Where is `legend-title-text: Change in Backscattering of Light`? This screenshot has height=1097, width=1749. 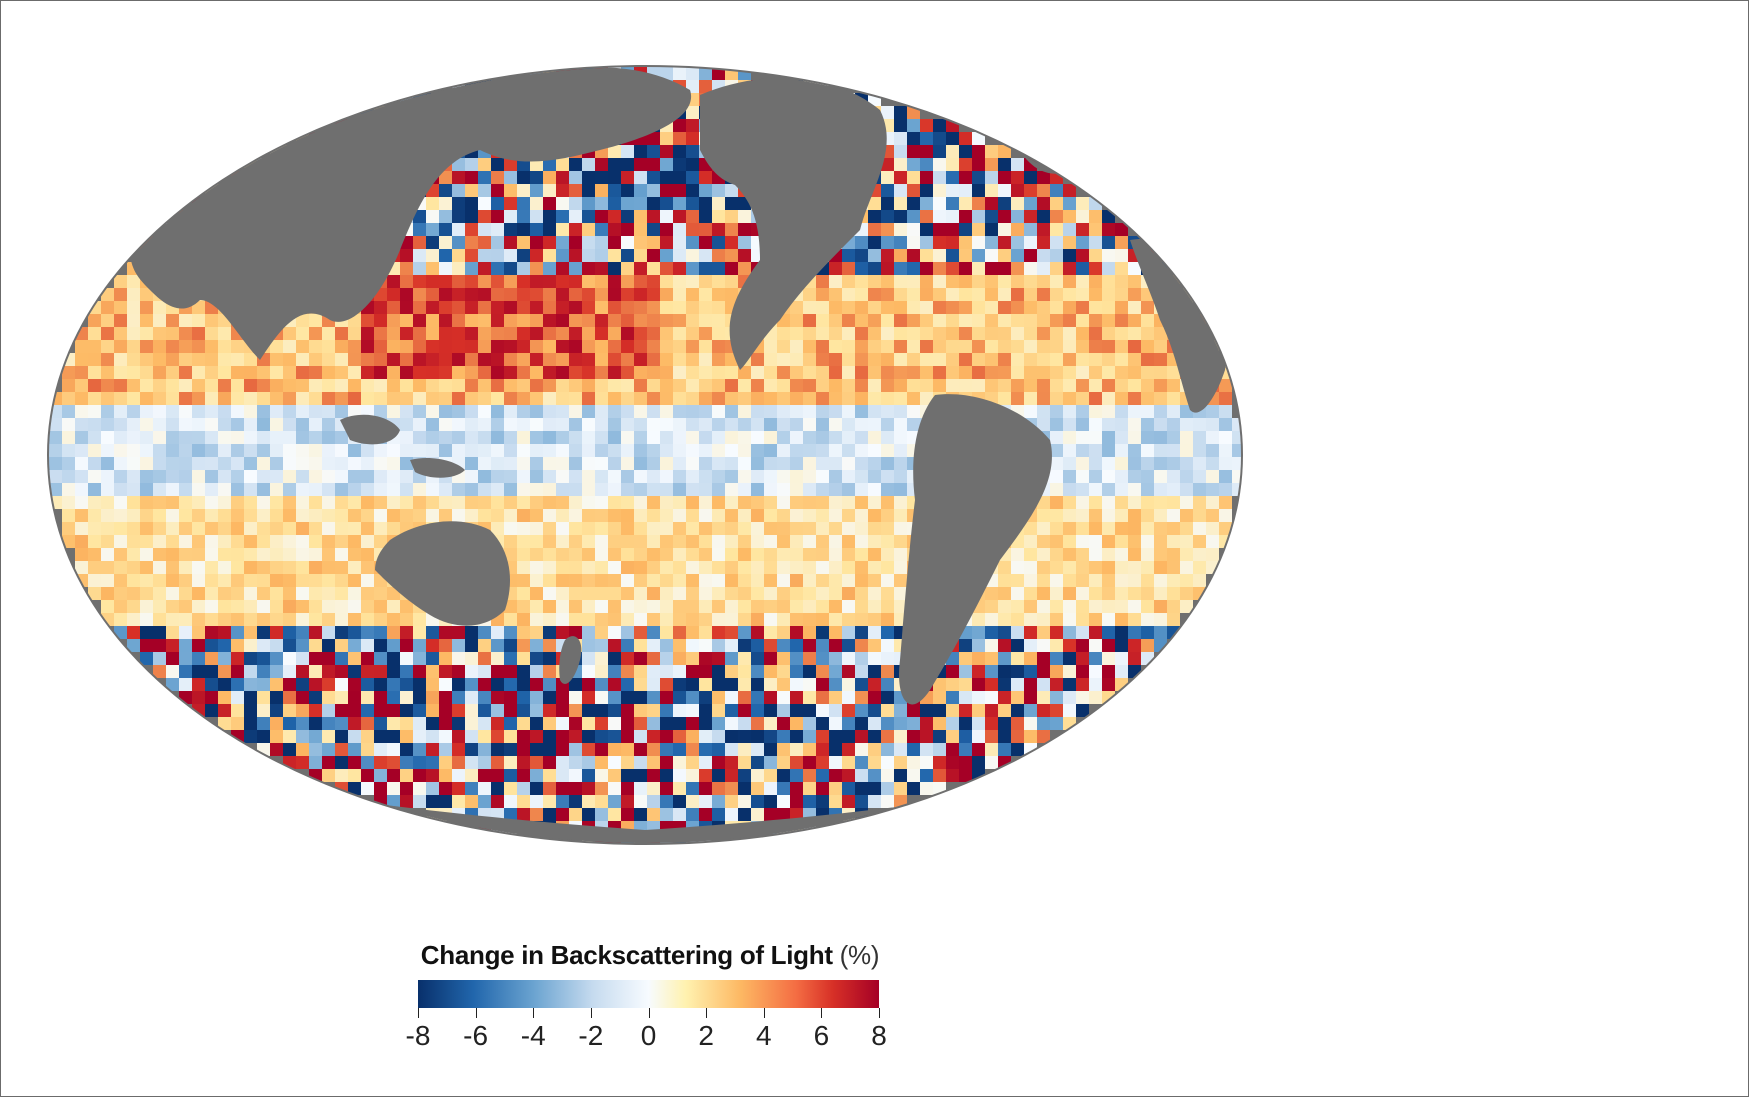 legend-title-text: Change in Backscattering of Light is located at coordinates (626, 955).